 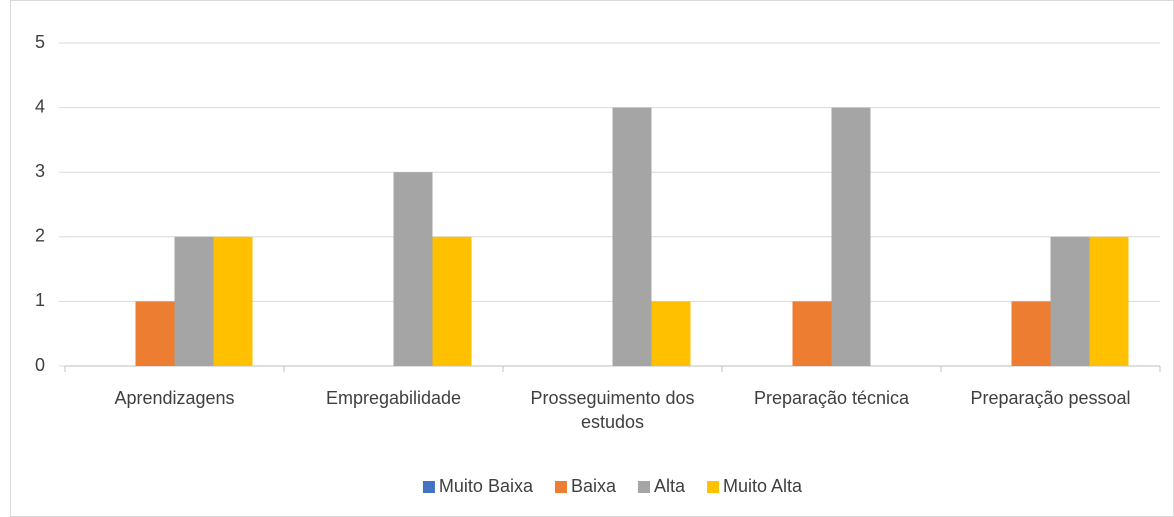 What do you see at coordinates (1050, 398) in the screenshot?
I see `x-tick-label: Preparação pessoal` at bounding box center [1050, 398].